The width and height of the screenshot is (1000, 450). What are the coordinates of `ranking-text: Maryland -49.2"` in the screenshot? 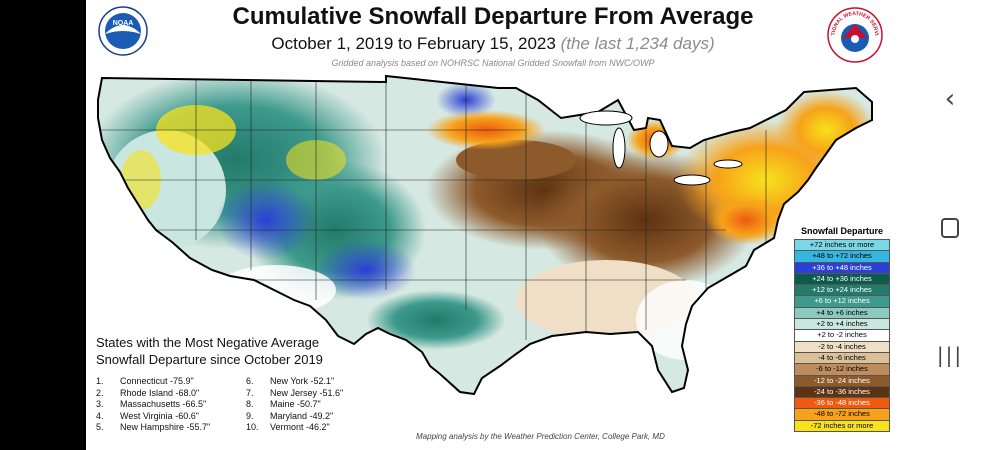 It's located at (302, 415).